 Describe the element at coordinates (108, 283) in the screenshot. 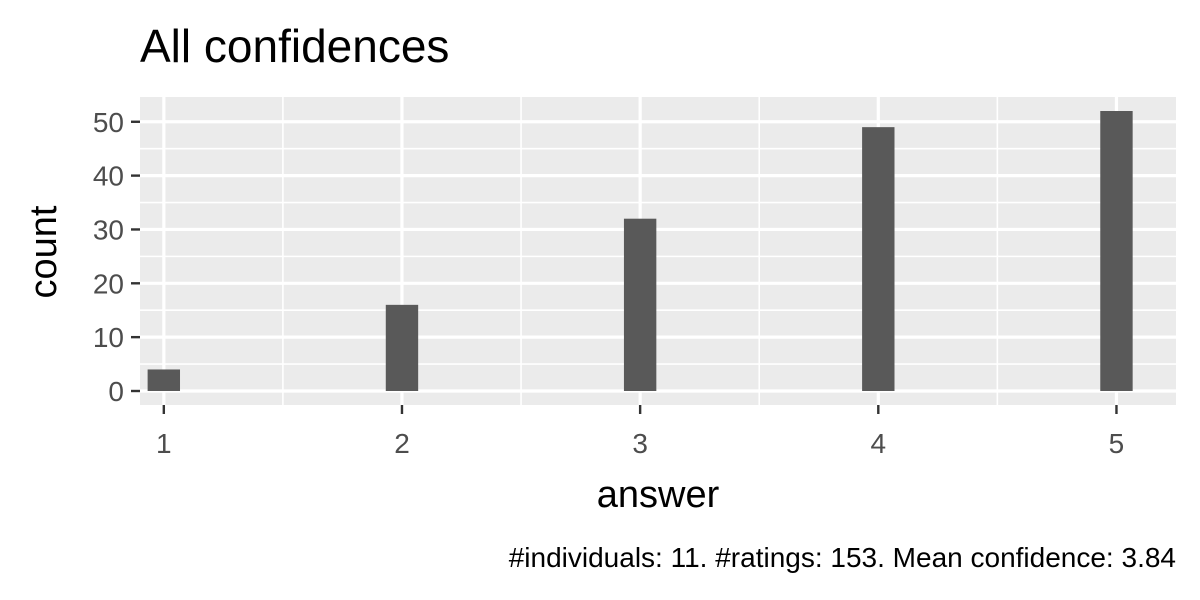

I see `y-tick-label: 20` at that location.